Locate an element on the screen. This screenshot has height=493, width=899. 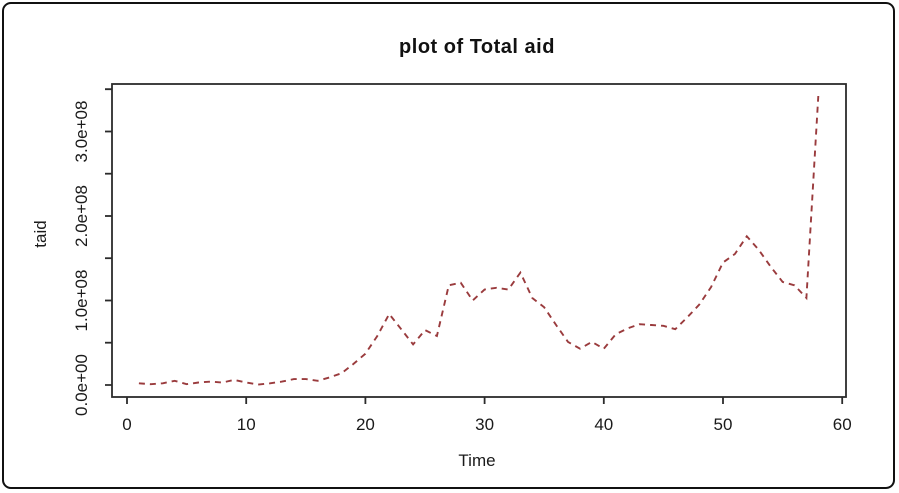
y-tick-label: 1.0e+08 is located at coordinates (81, 301).